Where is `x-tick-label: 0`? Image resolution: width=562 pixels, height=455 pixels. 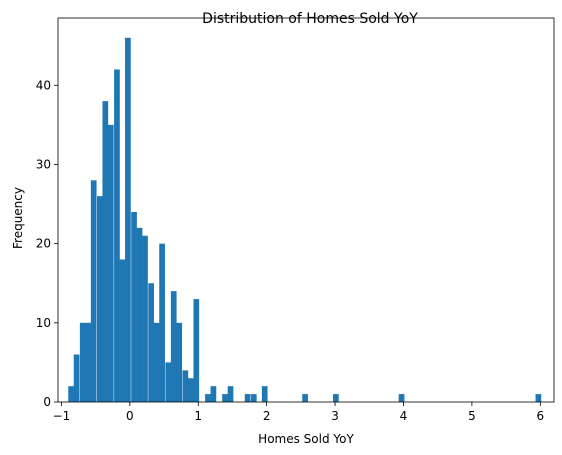 x-tick-label: 0 is located at coordinates (130, 416).